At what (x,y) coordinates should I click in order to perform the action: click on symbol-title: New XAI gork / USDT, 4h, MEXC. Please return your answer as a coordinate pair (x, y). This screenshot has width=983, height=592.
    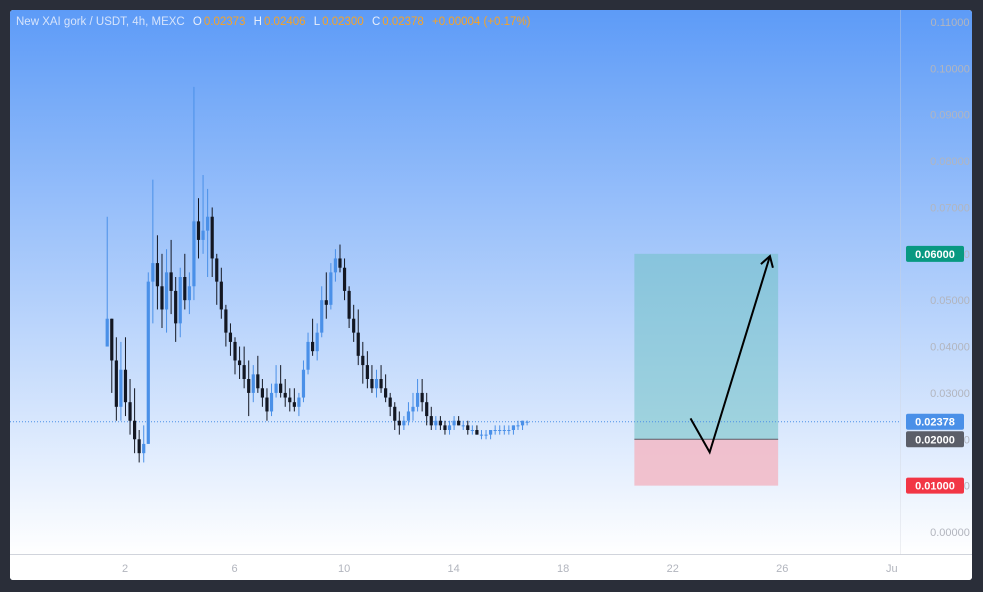
    Looking at the image, I should click on (100, 22).